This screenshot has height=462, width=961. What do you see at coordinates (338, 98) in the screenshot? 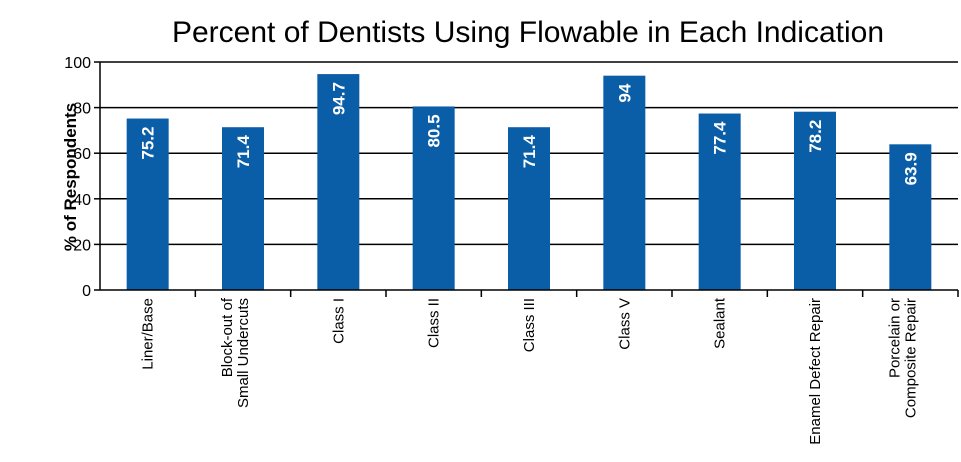
I see `data-label: 94.7` at bounding box center [338, 98].